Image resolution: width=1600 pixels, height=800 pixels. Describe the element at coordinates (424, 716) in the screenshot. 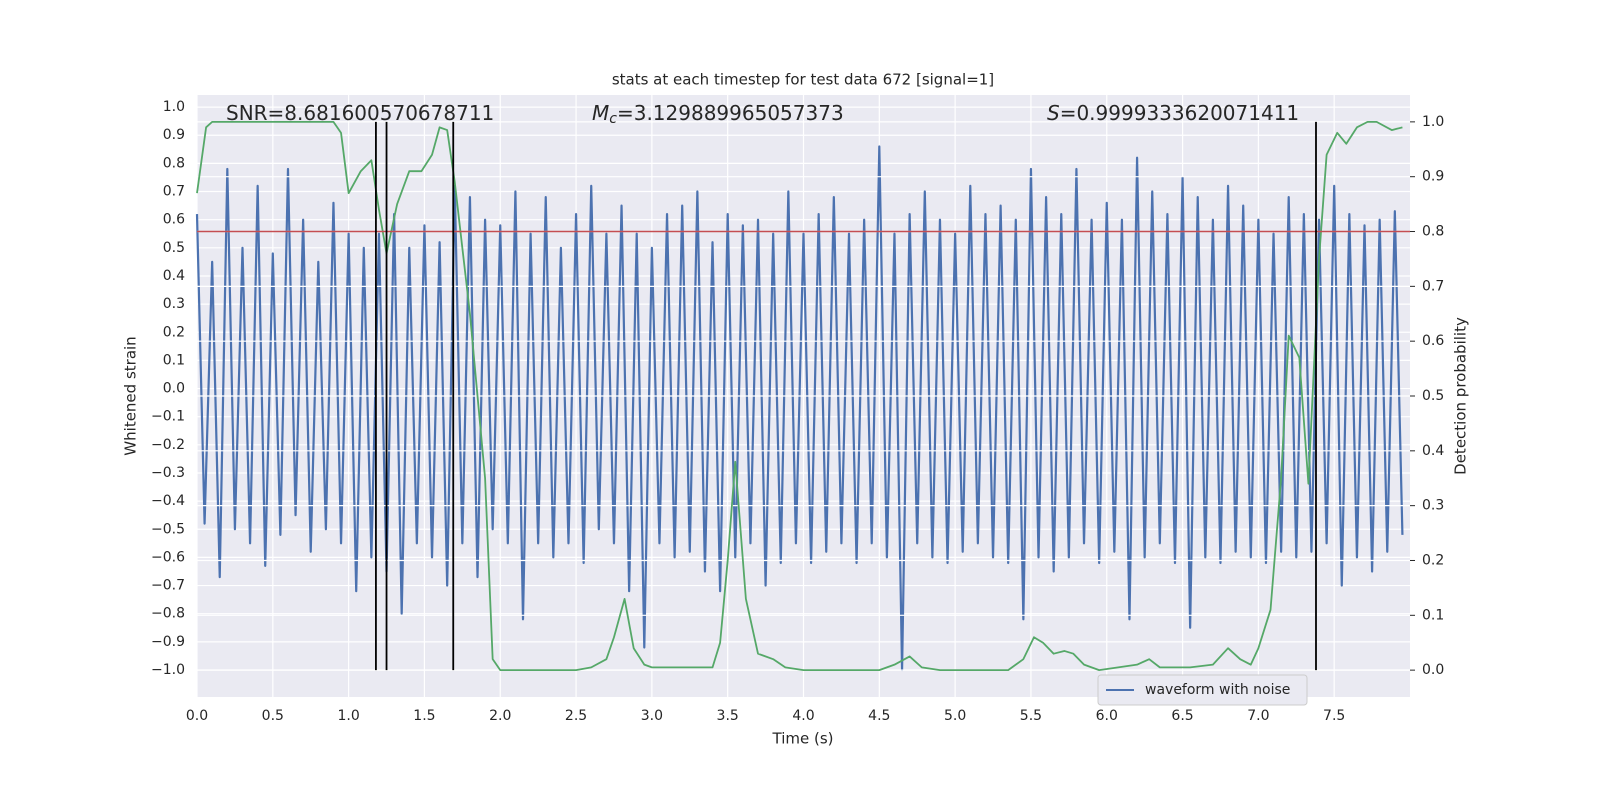

I see `x-tick-label: 1.5` at that location.